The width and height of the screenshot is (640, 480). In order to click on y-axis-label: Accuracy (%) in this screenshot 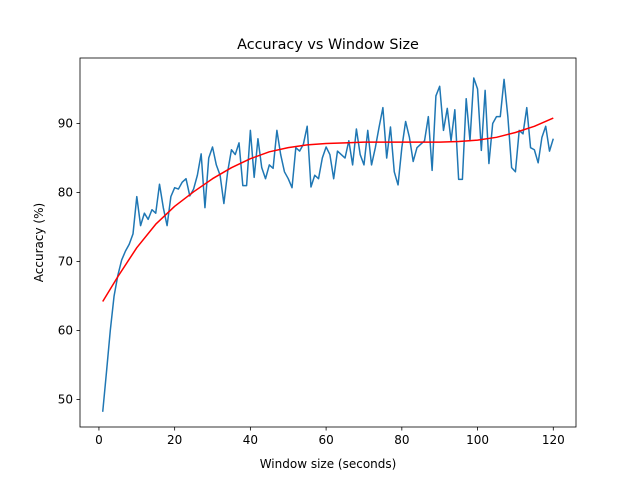, I will do `click(39, 242)`.